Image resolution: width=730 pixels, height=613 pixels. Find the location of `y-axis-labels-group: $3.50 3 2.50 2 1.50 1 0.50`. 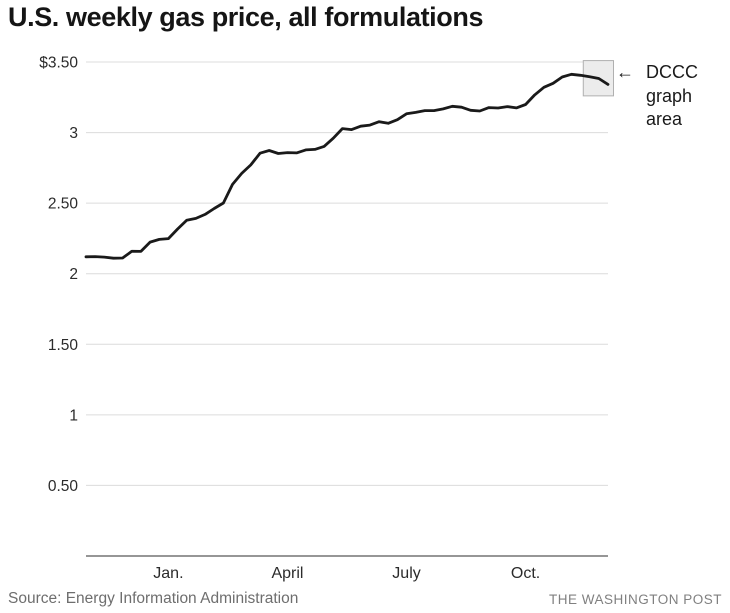

y-axis-labels-group: $3.50 3 2.50 2 1.50 1 0.50 is located at coordinates (58, 275).